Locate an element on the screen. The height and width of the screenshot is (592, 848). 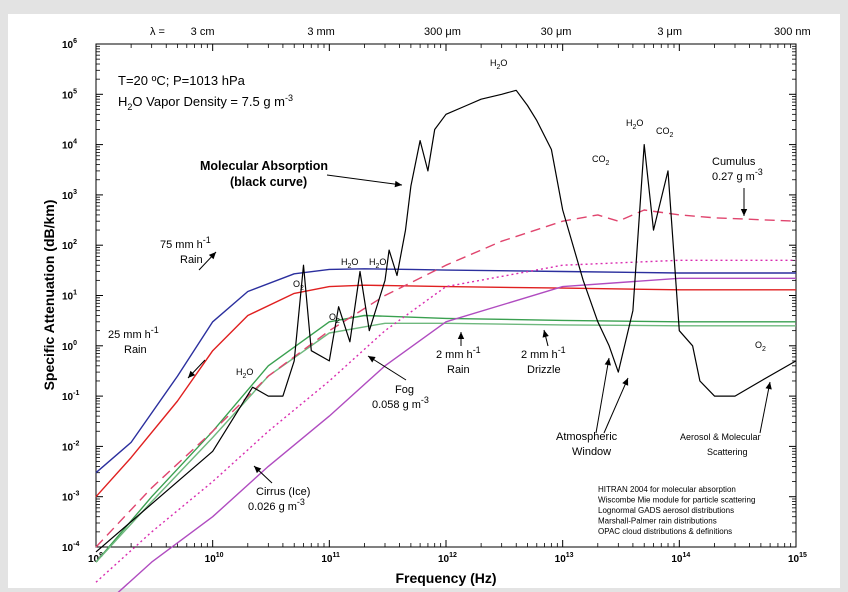
annotation-label: Aerosol & Molecular is located at coordinates (720, 437).